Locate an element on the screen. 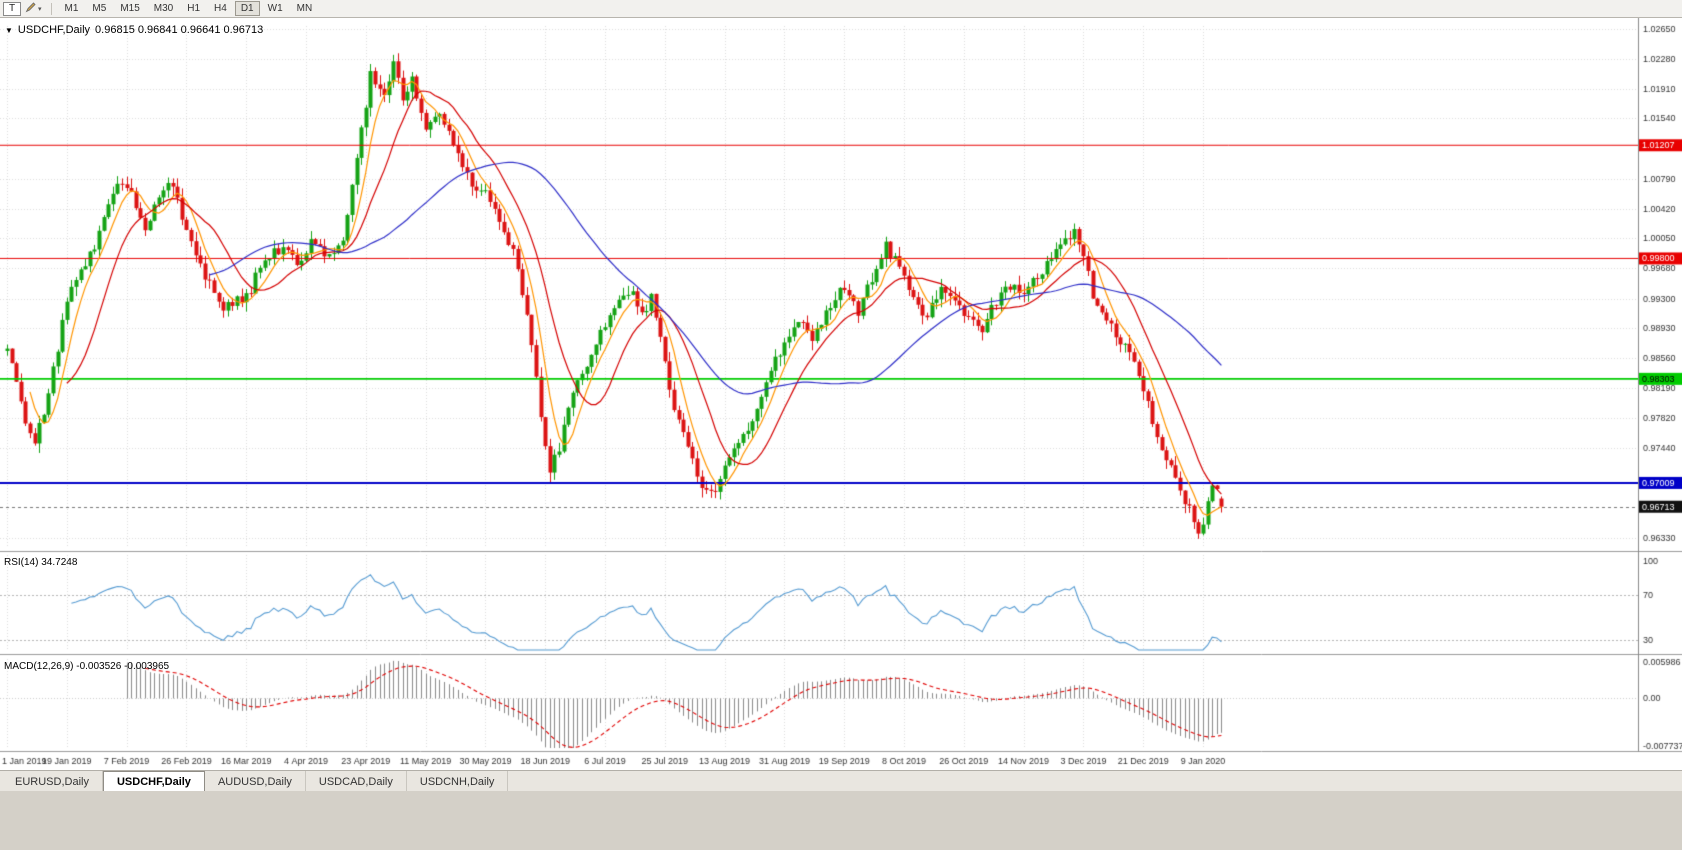 This screenshot has height=850, width=1682. timeframe-h4-button: H4 is located at coordinates (220, 8).